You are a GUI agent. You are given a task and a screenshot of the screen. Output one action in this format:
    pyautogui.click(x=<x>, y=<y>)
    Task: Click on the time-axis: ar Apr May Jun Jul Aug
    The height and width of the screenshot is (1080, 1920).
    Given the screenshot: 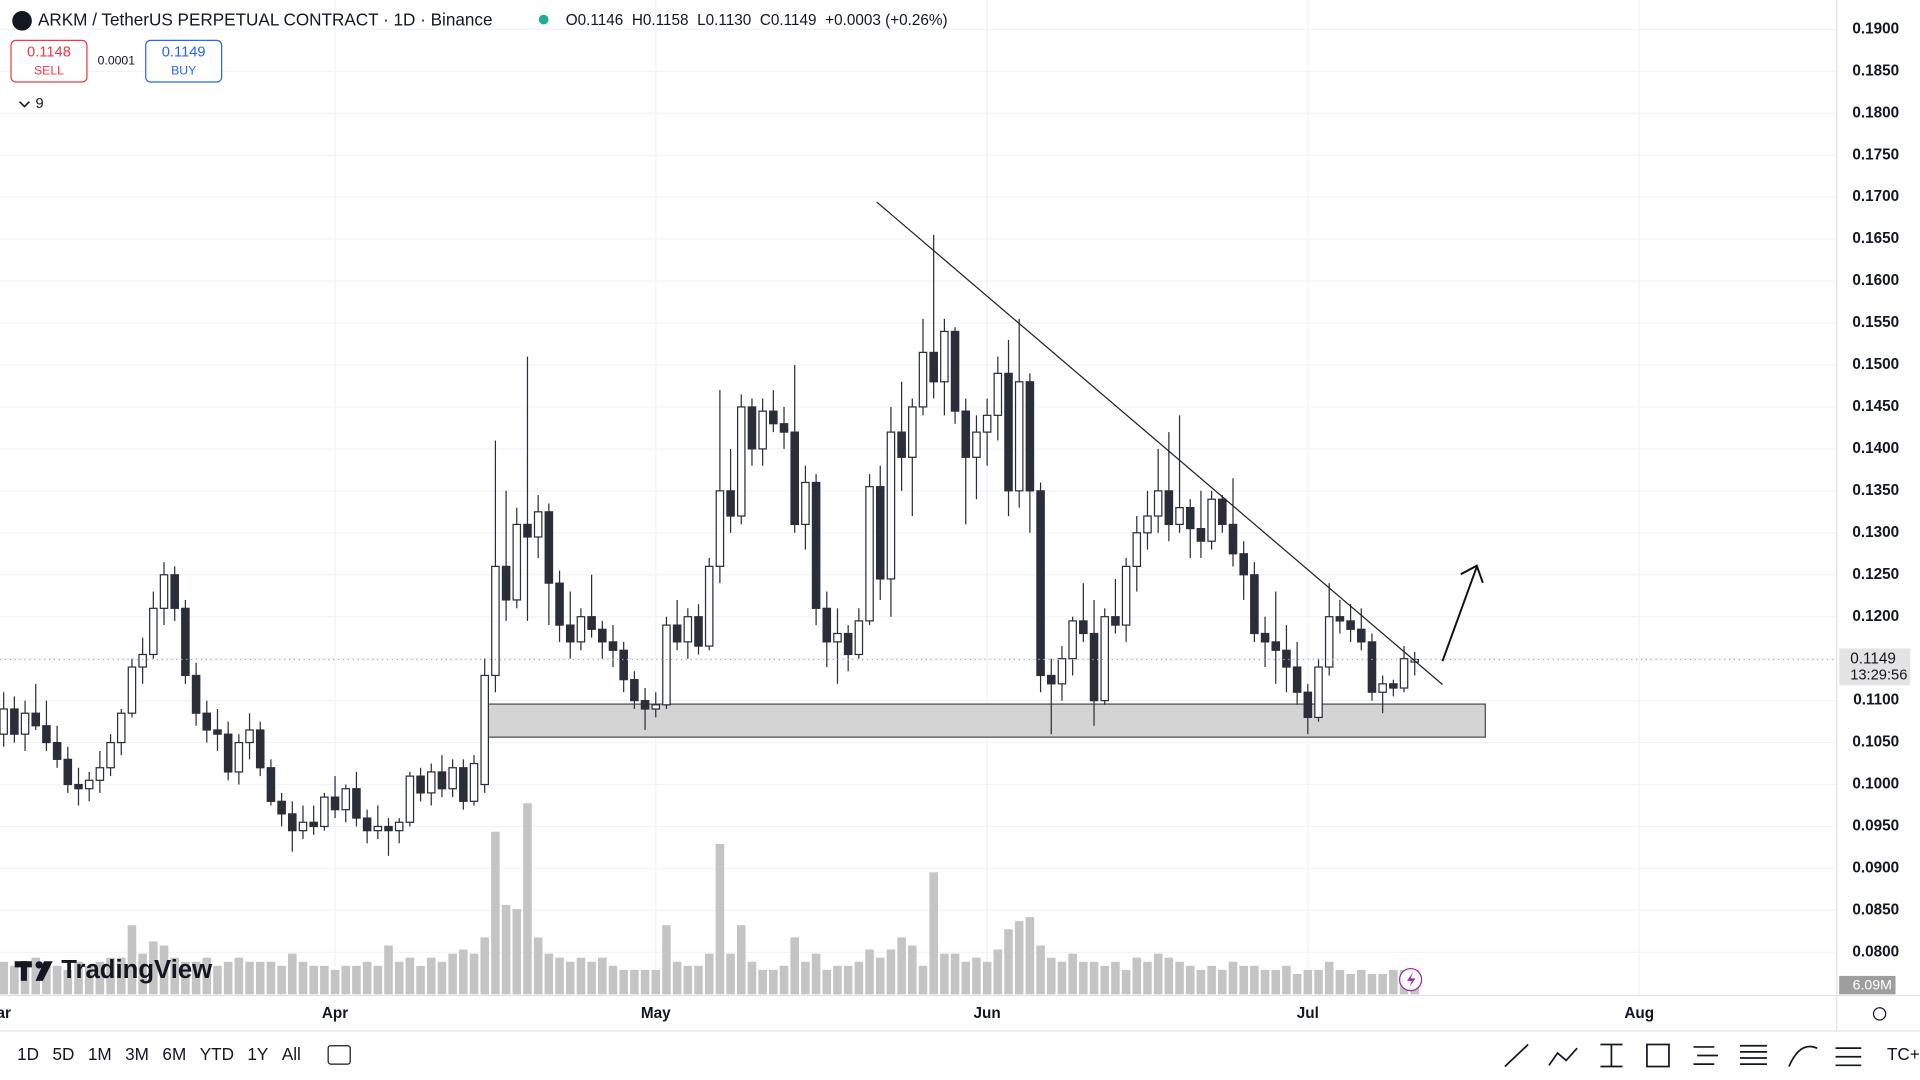 What is the action you would take?
    pyautogui.click(x=827, y=1013)
    